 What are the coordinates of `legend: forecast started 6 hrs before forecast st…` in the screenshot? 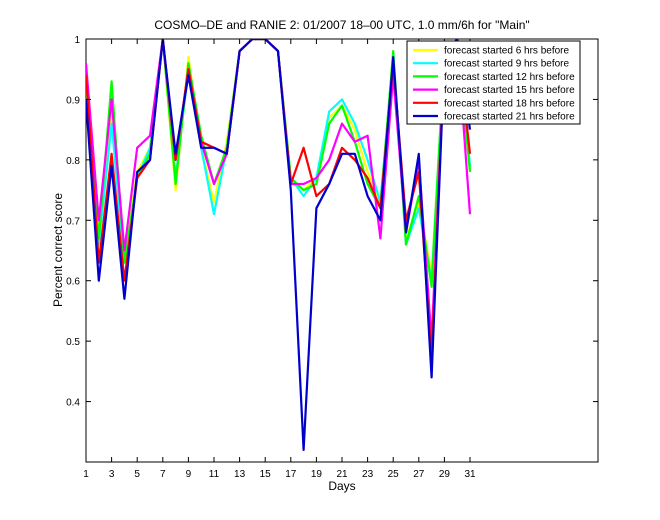 It's located at (493, 82).